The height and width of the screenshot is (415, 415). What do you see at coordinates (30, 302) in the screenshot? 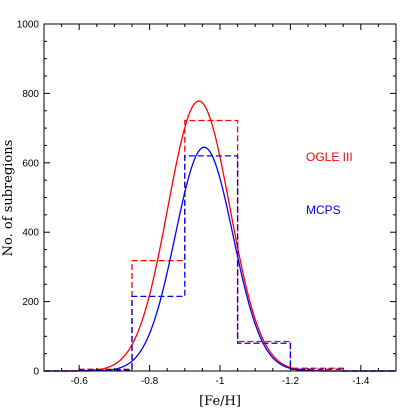
I see `y-tick-label: 200` at bounding box center [30, 302].